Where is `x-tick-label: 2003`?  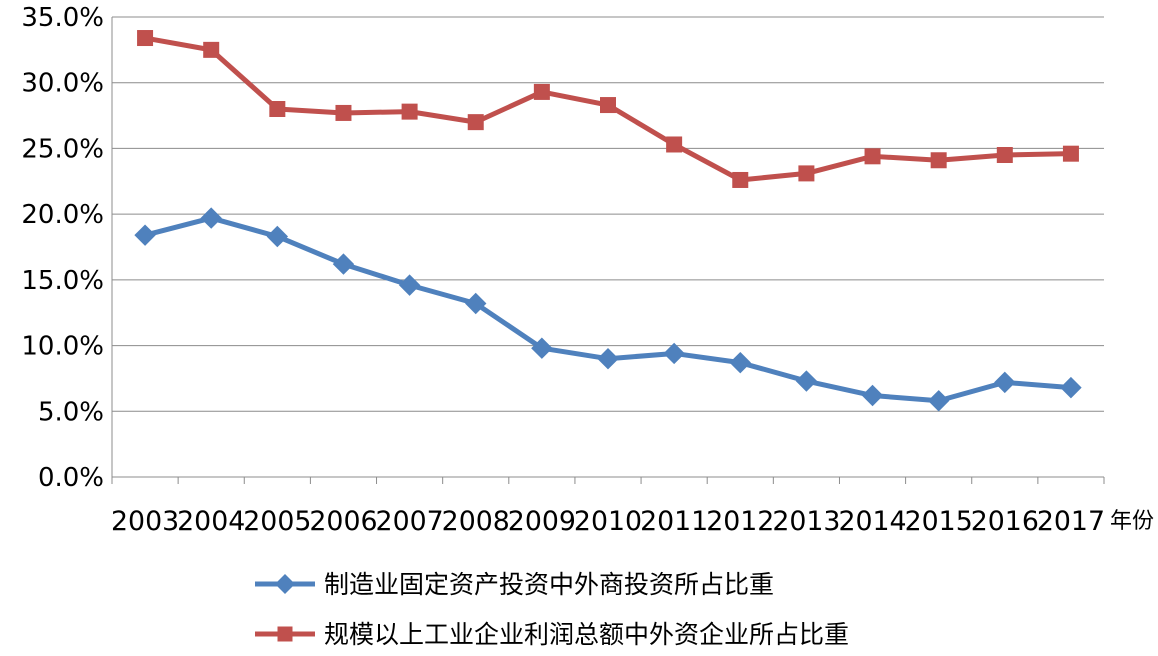
x-tick-label: 2003 is located at coordinates (145, 521).